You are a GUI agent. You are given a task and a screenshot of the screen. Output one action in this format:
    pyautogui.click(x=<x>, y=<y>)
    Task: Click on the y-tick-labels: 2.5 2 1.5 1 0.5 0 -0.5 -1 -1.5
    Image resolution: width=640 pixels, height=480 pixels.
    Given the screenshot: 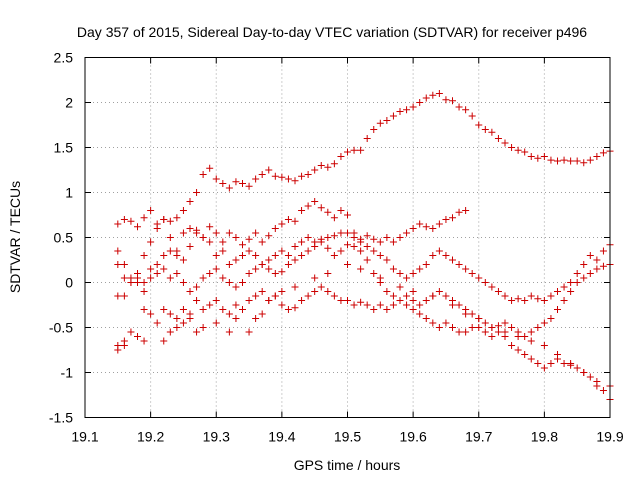 What is the action you would take?
    pyautogui.click(x=61, y=238)
    